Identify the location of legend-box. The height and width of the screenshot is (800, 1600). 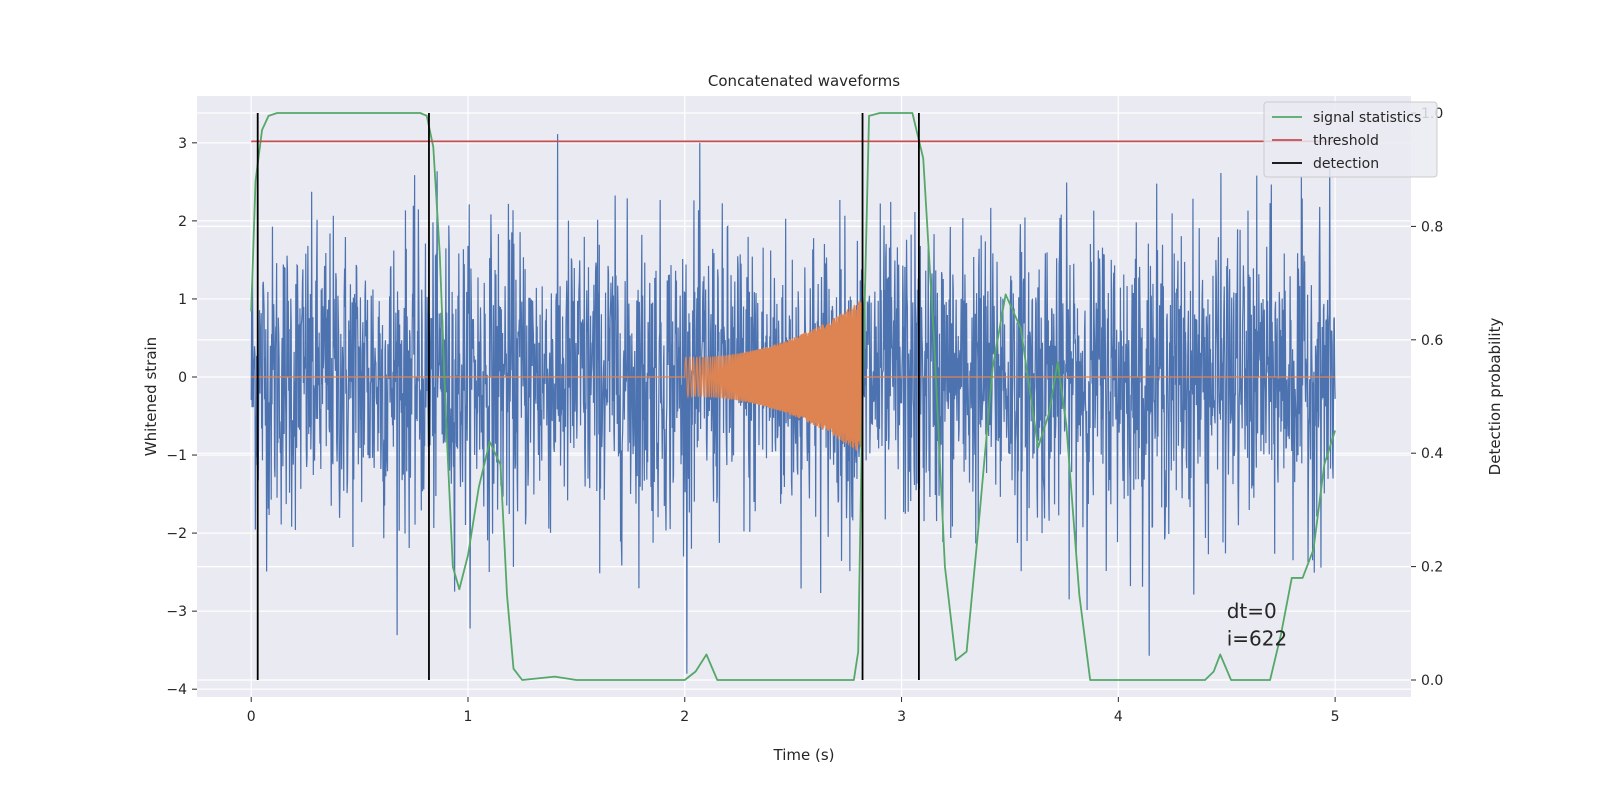
(1350, 139).